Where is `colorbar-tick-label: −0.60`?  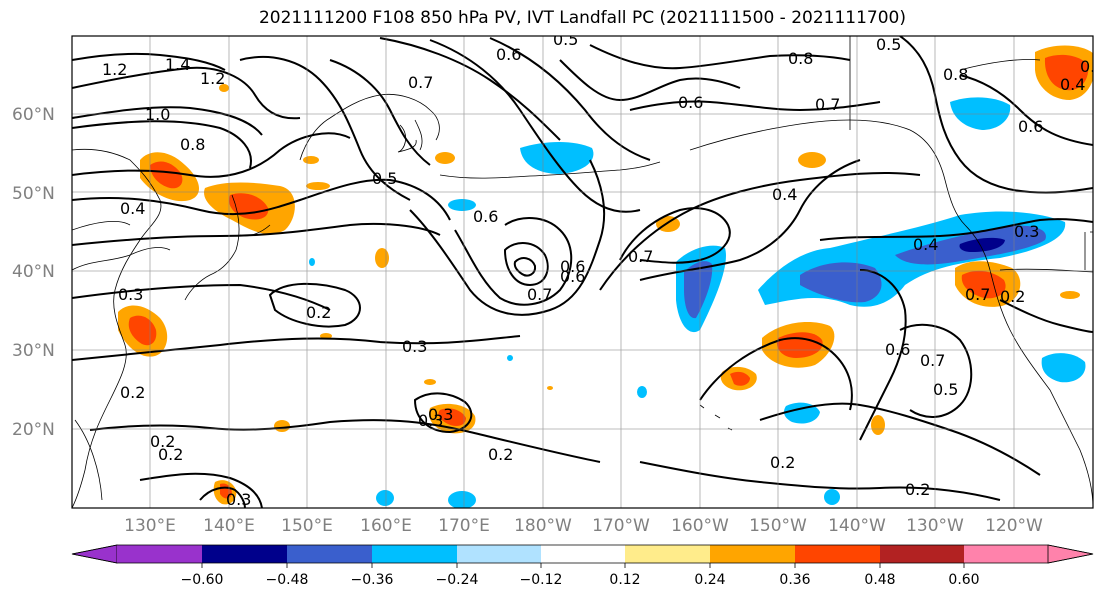 colorbar-tick-label: −0.60 is located at coordinates (202, 580).